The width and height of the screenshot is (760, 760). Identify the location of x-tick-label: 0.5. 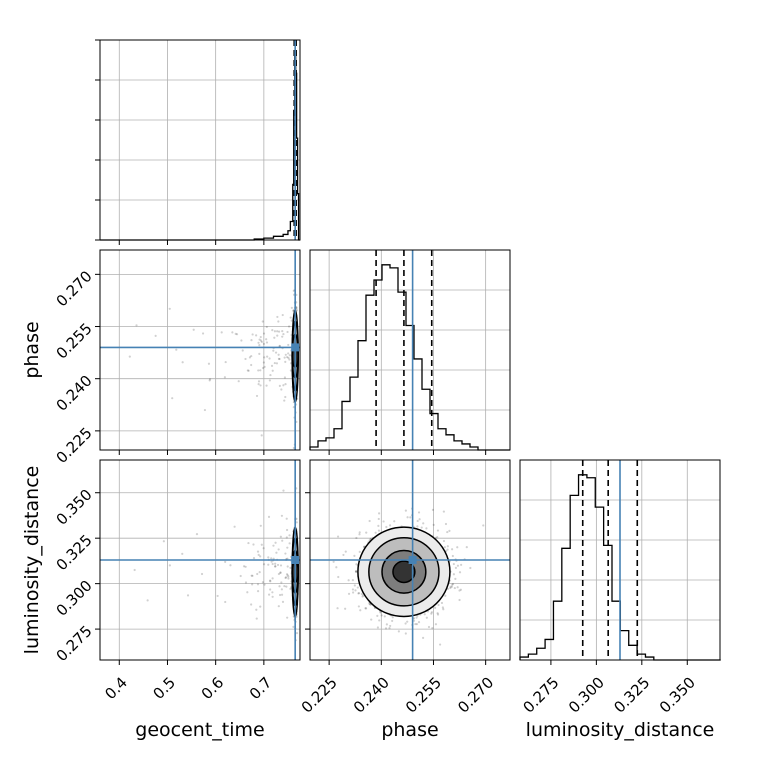
(165, 688).